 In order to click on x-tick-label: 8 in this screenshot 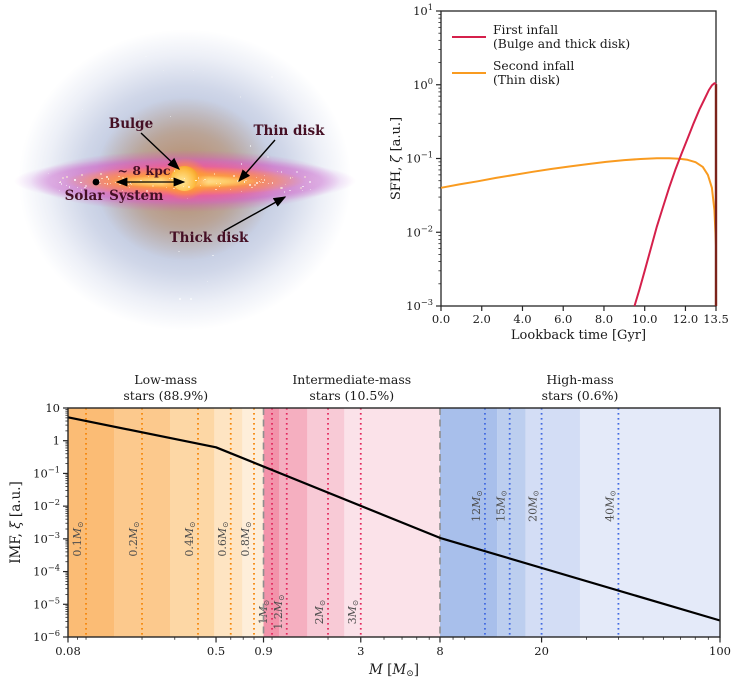, I will do `click(439, 651)`.